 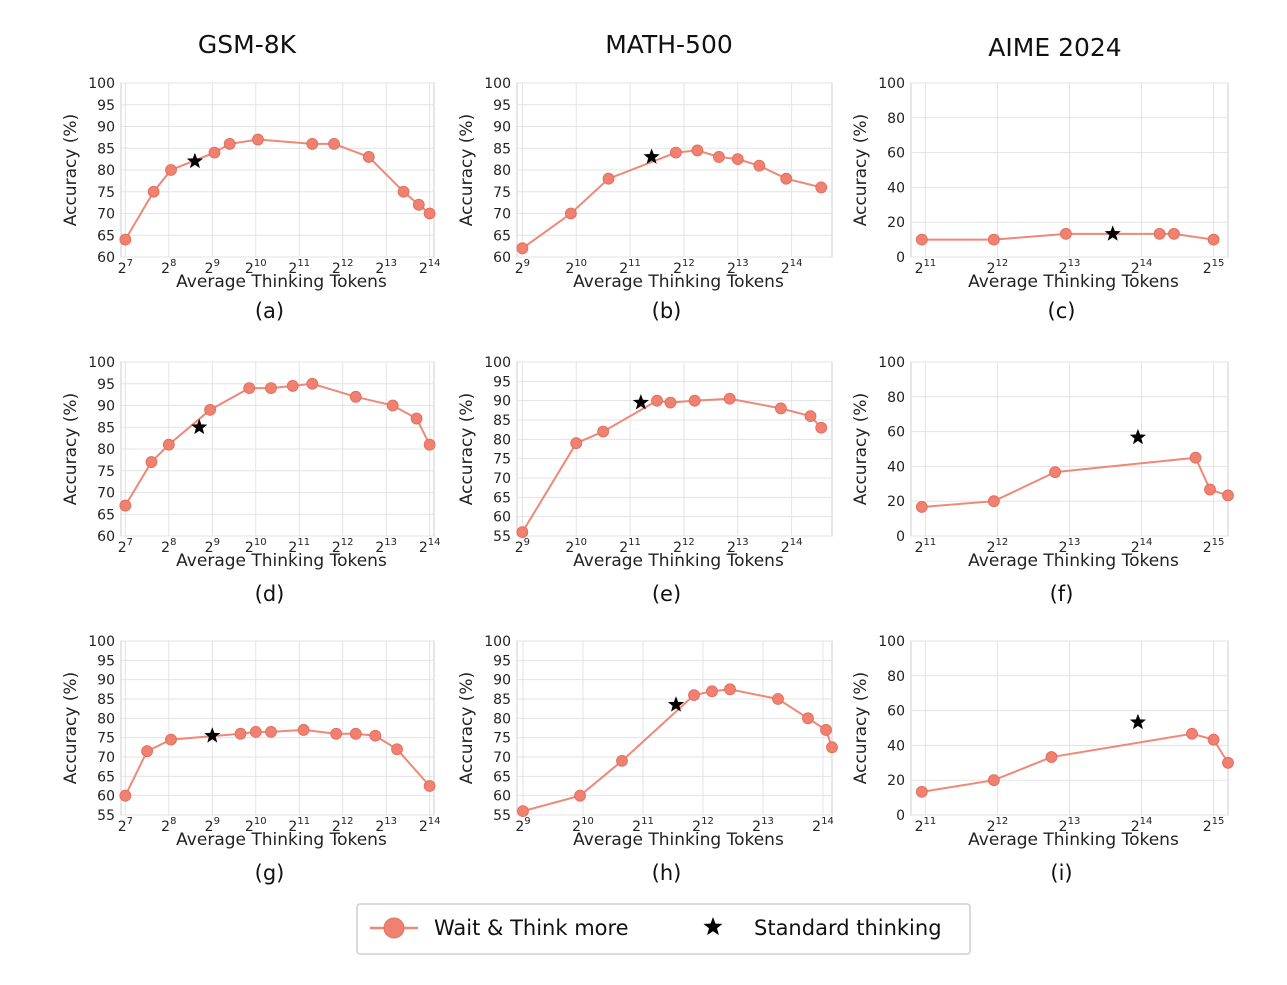 I want to click on x-tick-label: 29, so click(x=212, y=267).